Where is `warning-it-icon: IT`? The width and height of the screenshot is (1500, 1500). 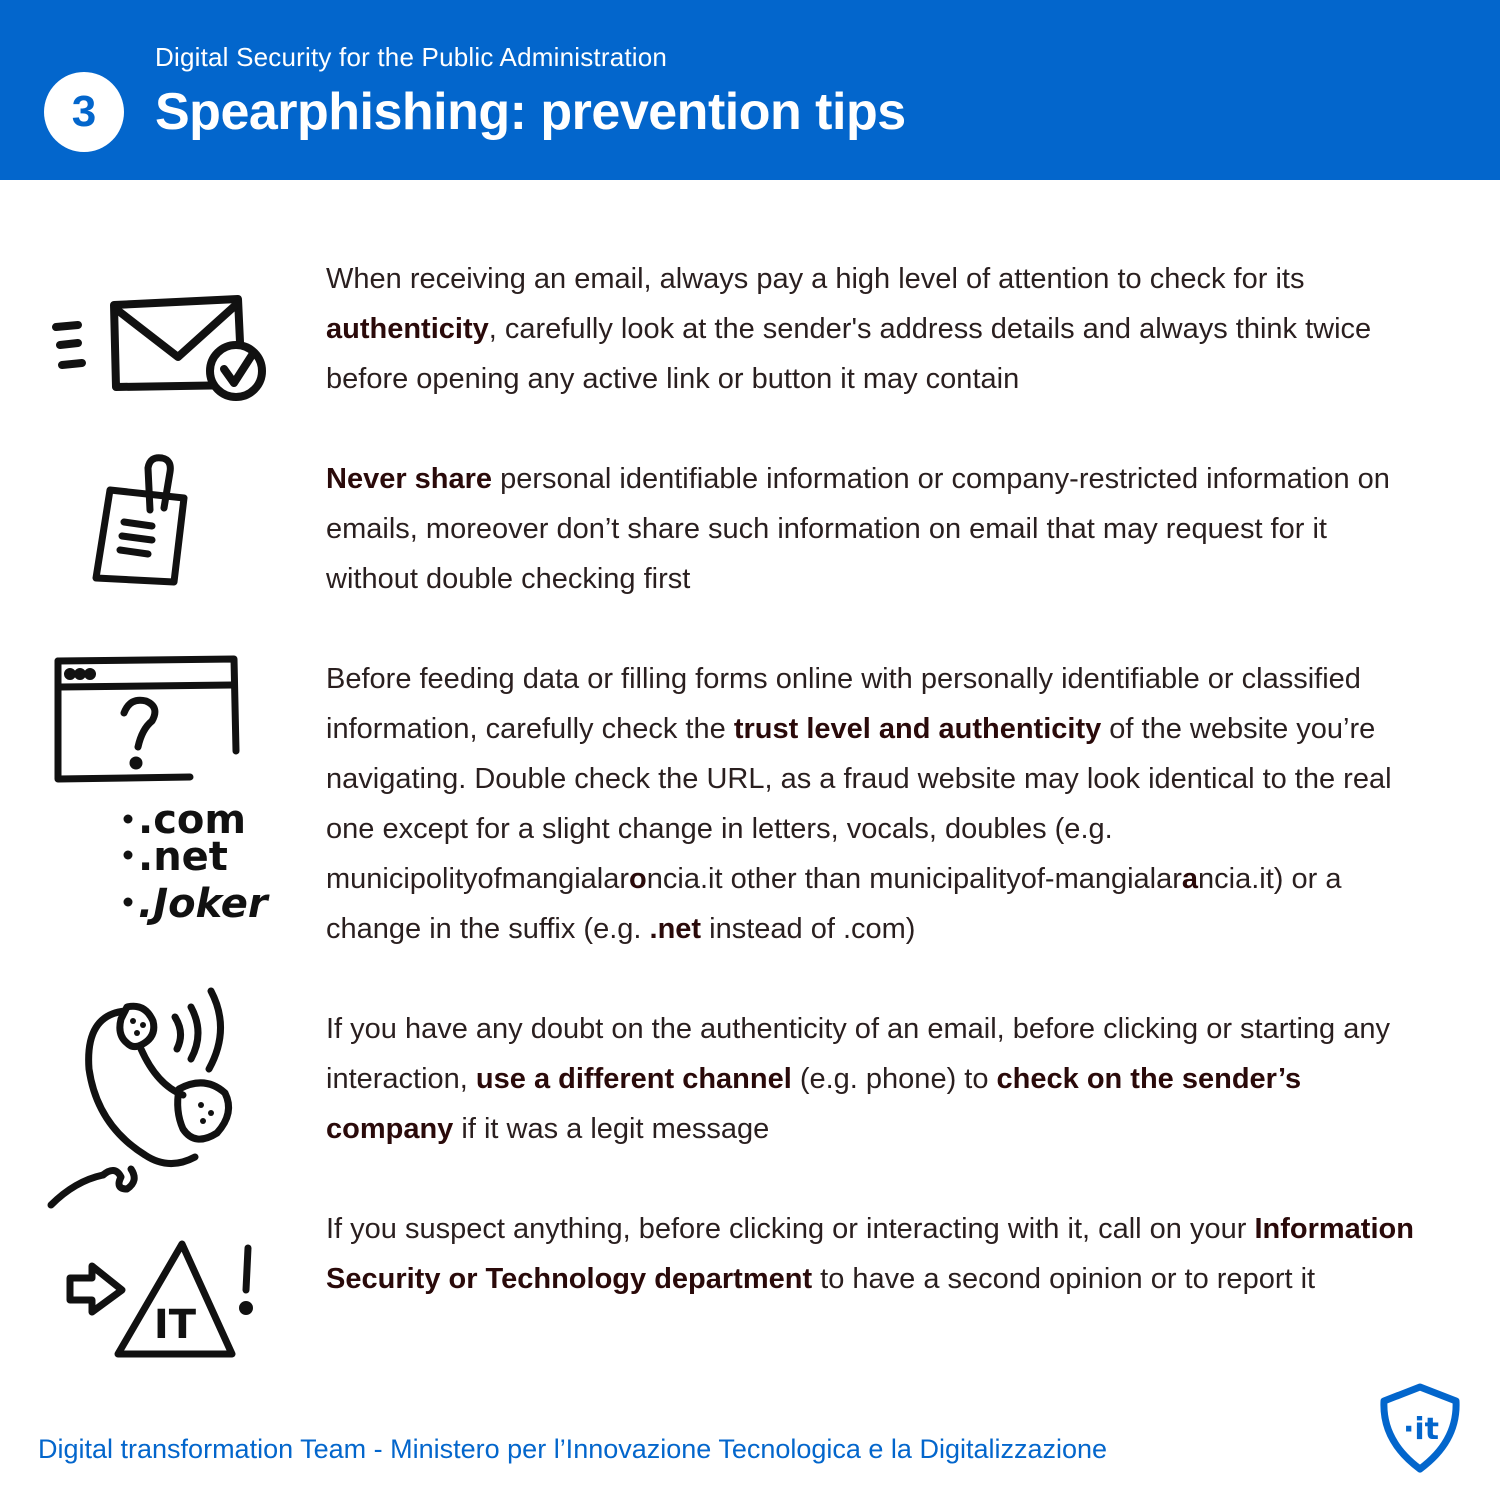 warning-it-icon: IT is located at coordinates (164, 1300).